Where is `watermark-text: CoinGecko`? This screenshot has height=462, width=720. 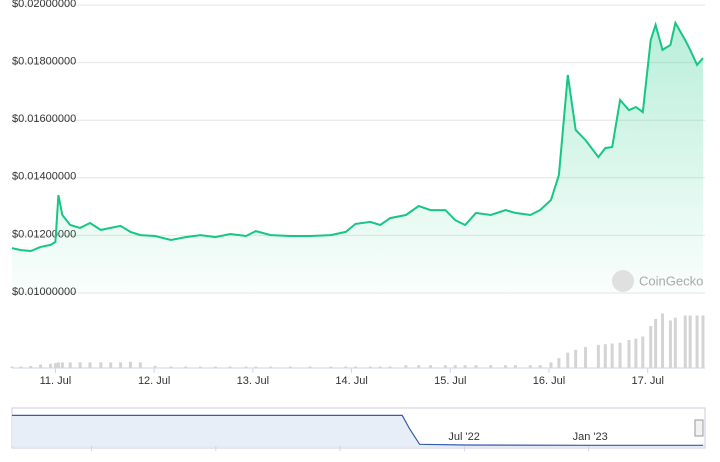 watermark-text: CoinGecko is located at coordinates (671, 280).